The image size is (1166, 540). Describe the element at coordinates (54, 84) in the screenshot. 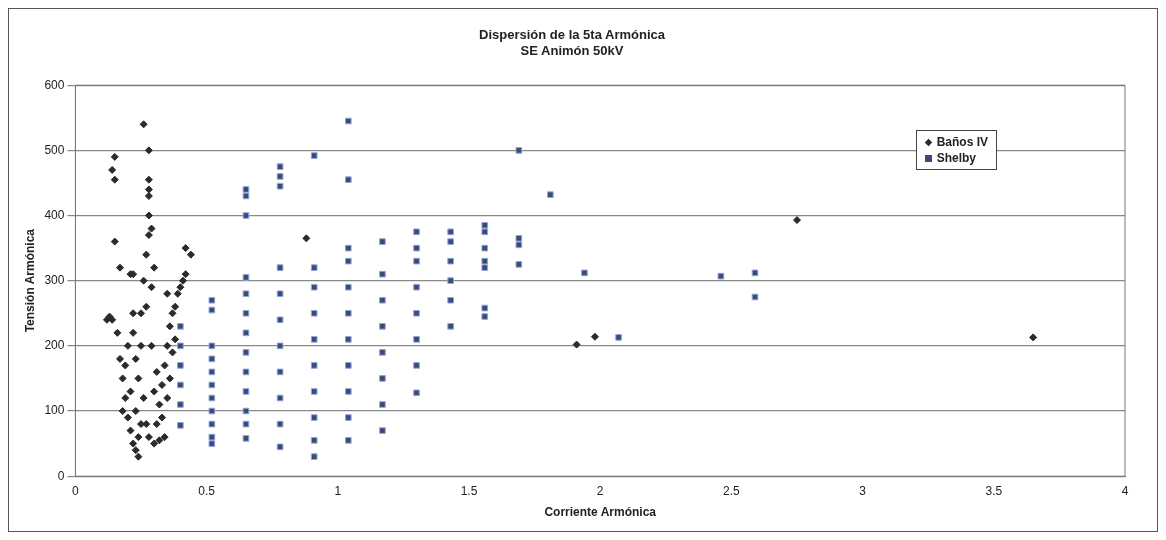

I see `y-tick-label: 600` at that location.